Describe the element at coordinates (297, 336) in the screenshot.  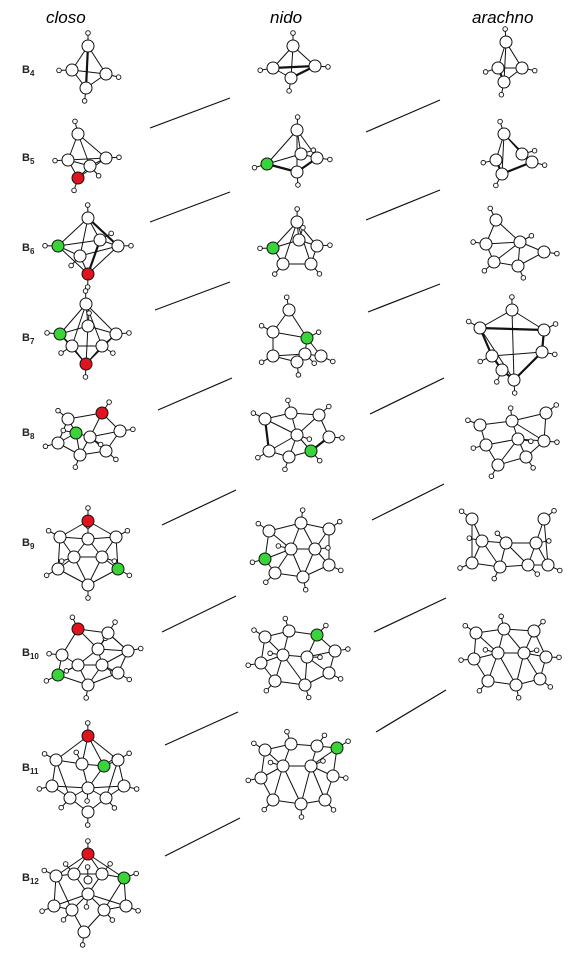
I see `nido-b7` at that location.